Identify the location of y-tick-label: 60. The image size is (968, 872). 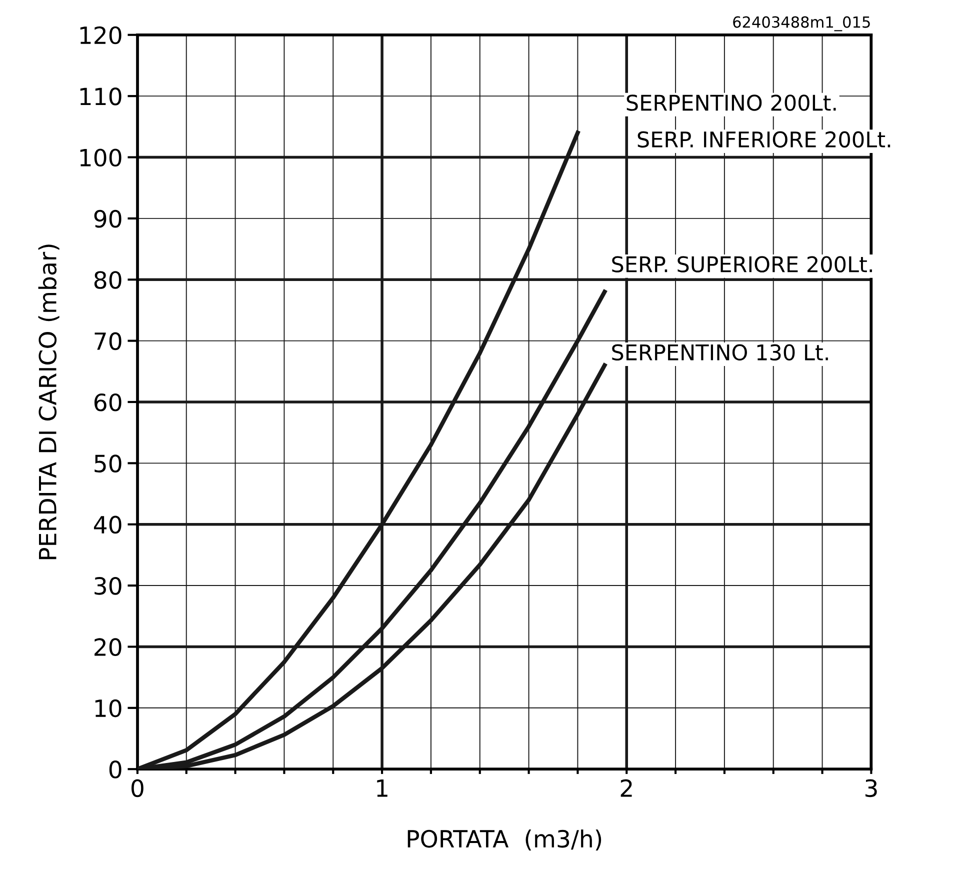
(108, 402).